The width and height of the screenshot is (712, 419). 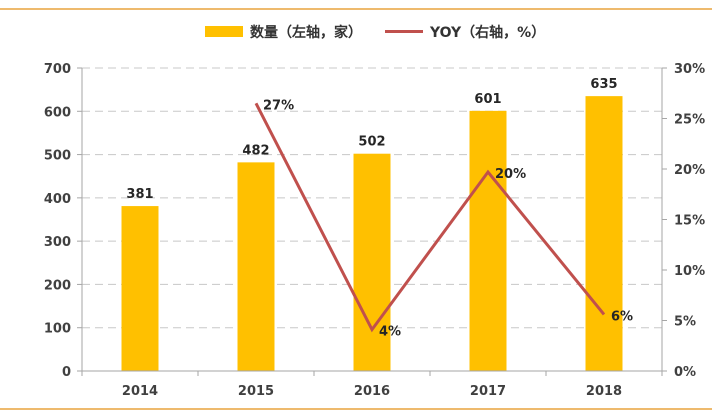 What do you see at coordinates (372, 391) in the screenshot?
I see `x-tick-label: 2016` at bounding box center [372, 391].